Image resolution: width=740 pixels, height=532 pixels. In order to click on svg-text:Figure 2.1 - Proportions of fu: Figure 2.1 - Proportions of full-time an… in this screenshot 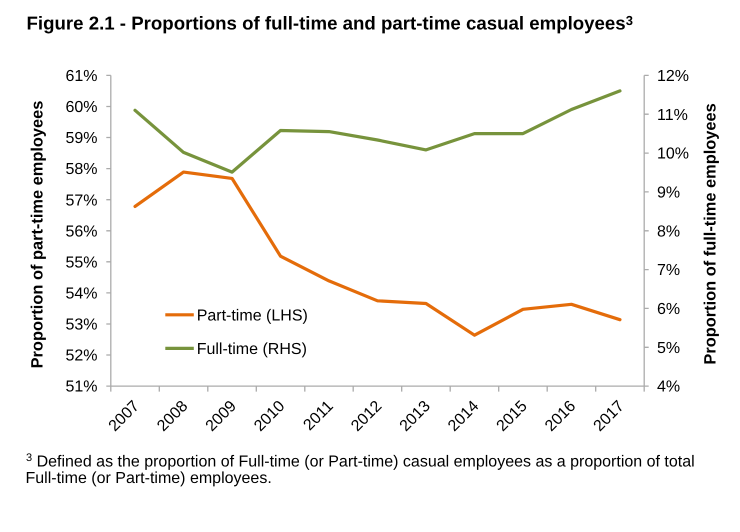, I will do `click(330, 22)`.